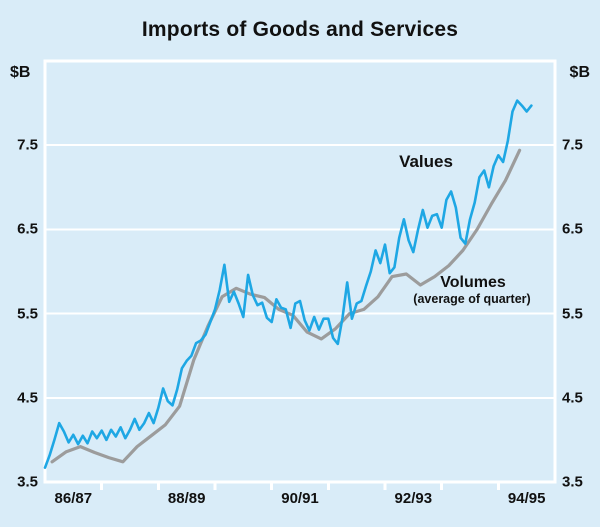  I want to click on chart-title: Imports of Goods and Services, so click(300, 29).